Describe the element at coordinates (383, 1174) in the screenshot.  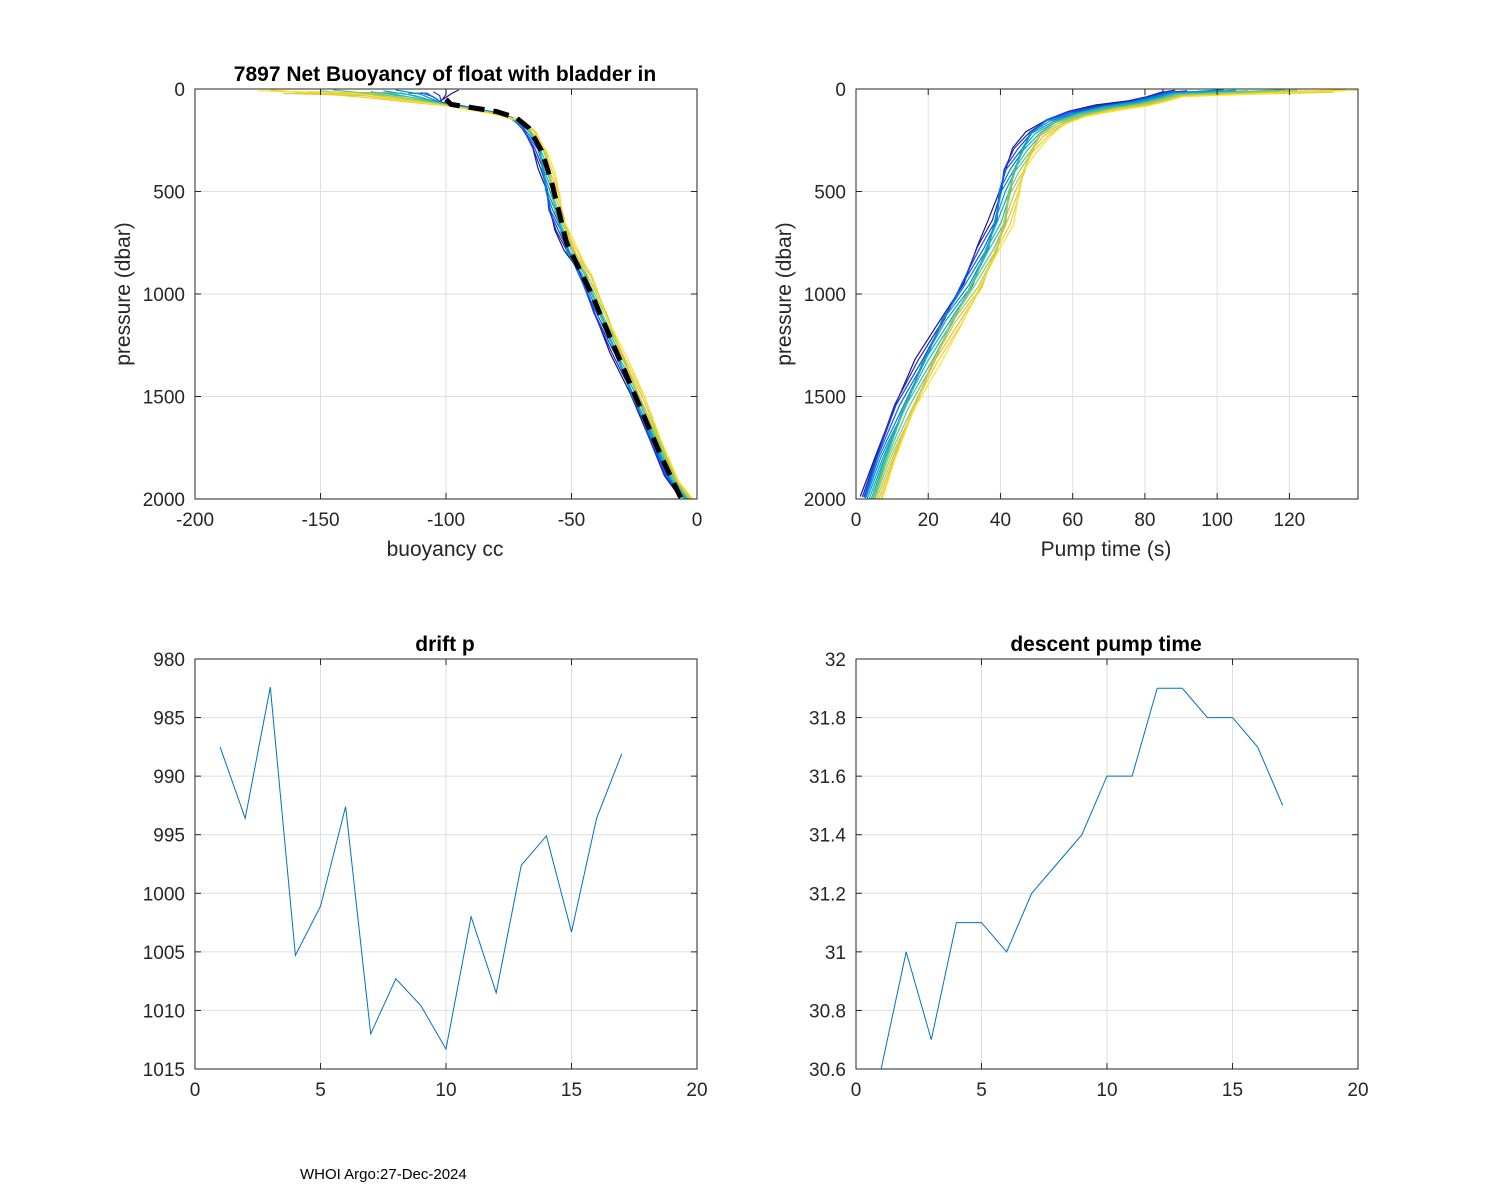
I see `footer-text: WHOI Argo:27-Dec-2024` at that location.